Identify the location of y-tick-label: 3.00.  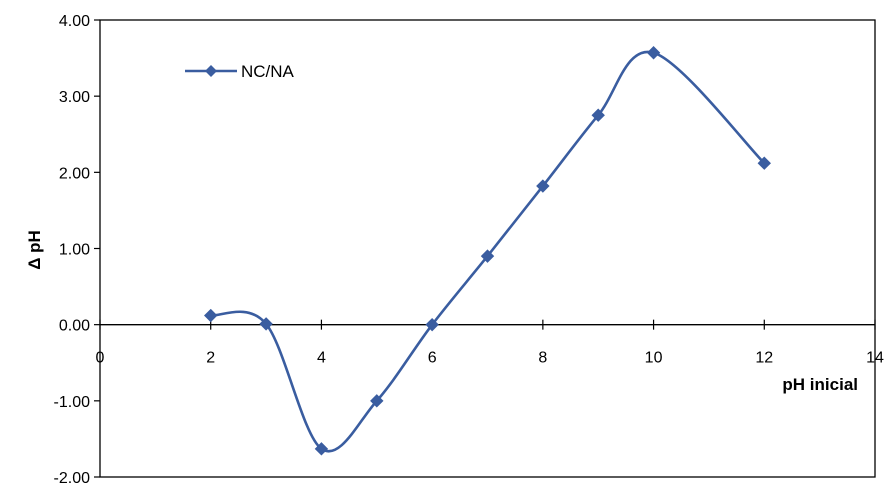
(74, 97).